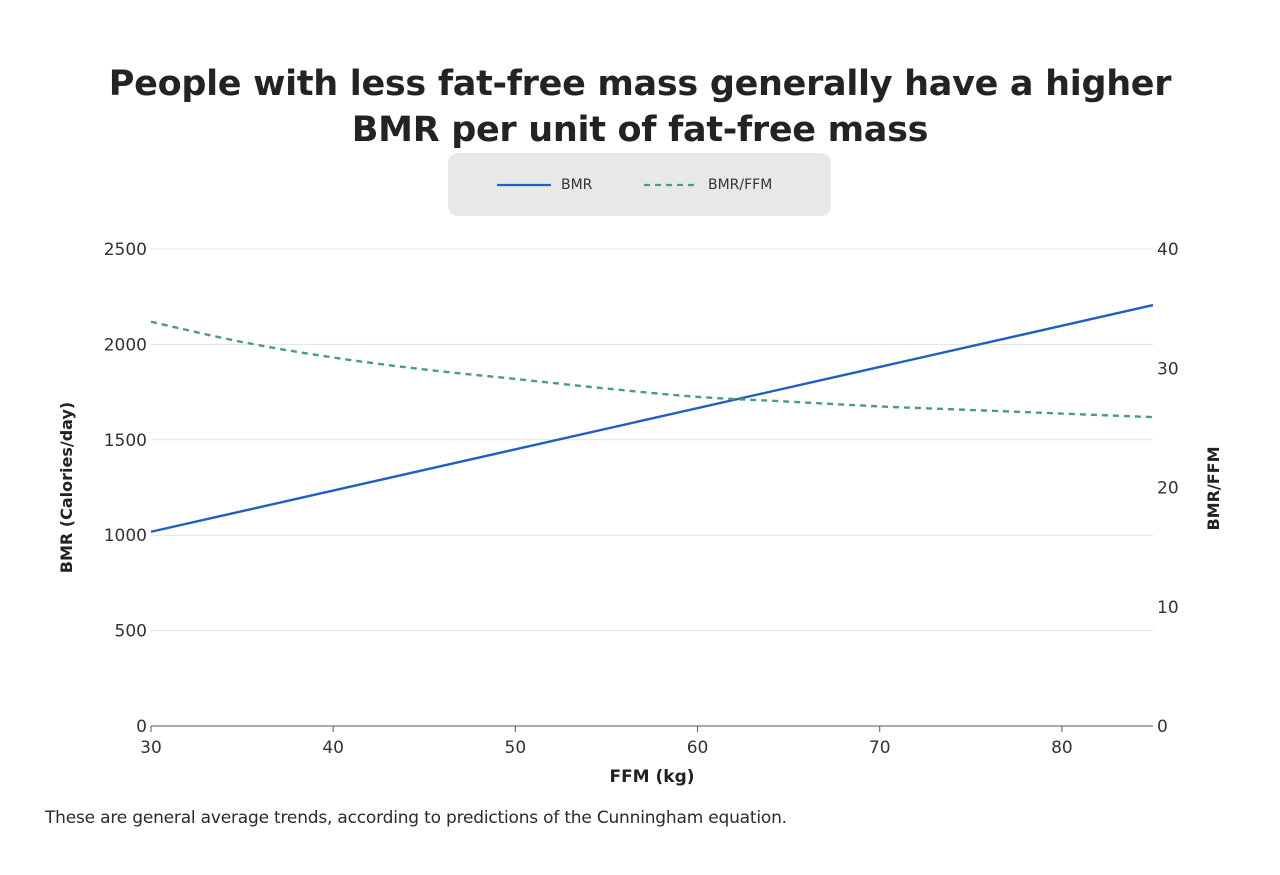 The width and height of the screenshot is (1280, 875). I want to click on legend-item-bmr-ffm: BMR/FFM, so click(708, 184).